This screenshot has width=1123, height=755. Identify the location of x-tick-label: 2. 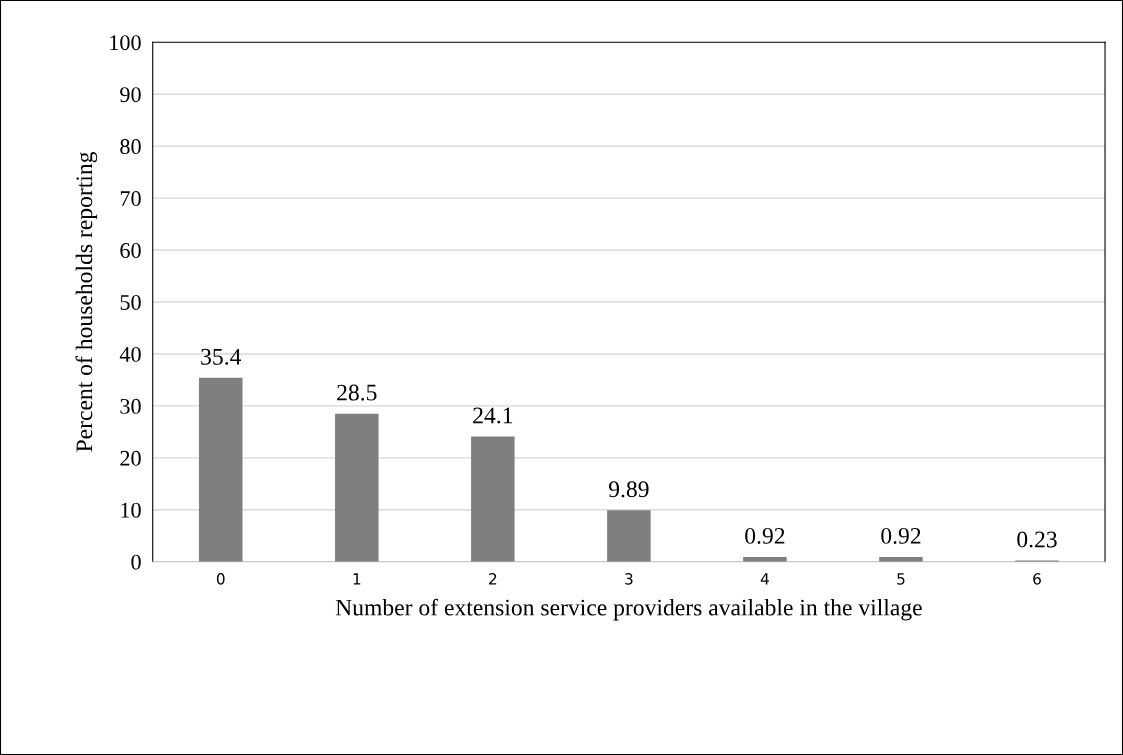
(493, 579).